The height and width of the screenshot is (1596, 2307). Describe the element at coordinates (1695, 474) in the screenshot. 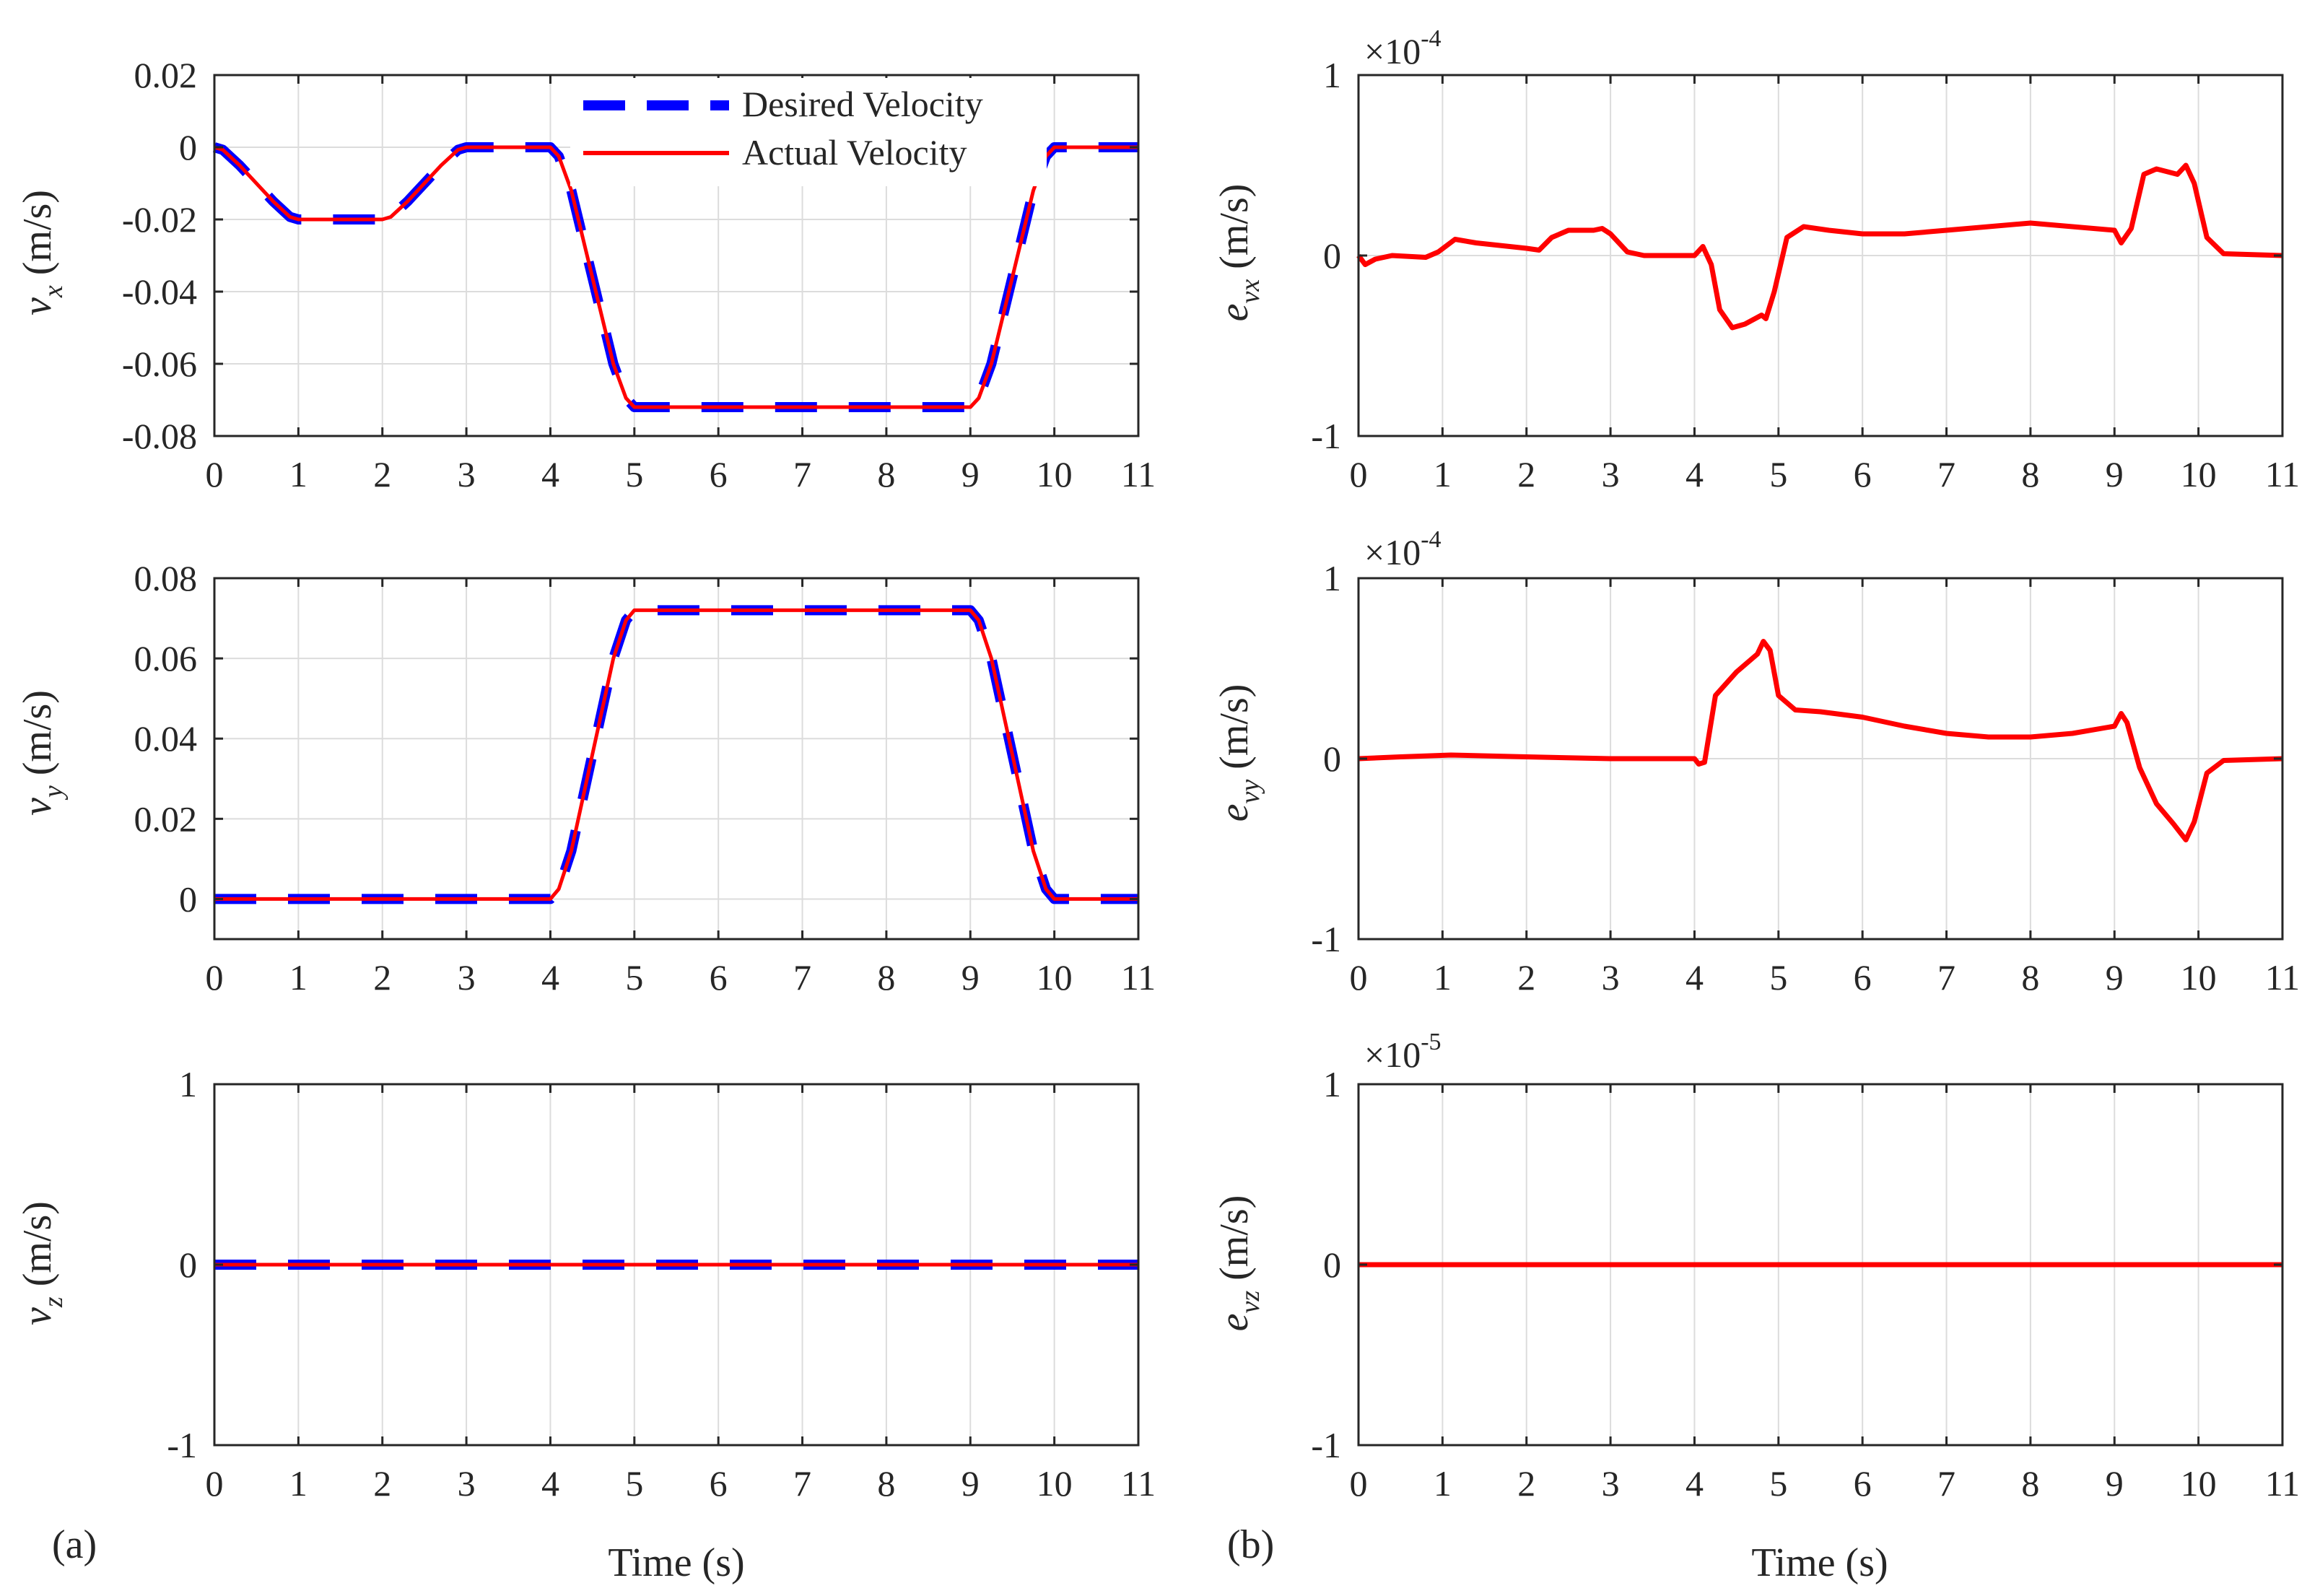

I see `evx-xtick-label: 4` at that location.